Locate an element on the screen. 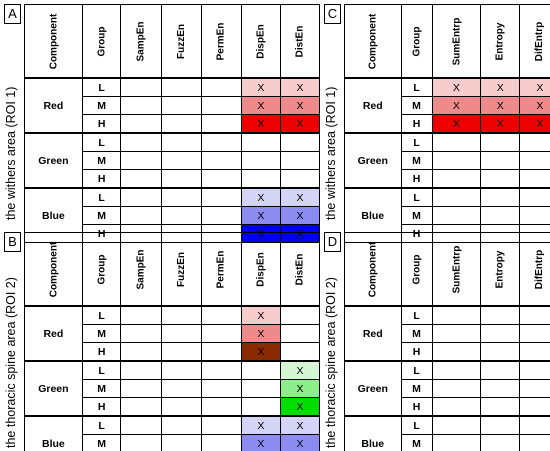  table-row: Green L is located at coordinates (172, 160).